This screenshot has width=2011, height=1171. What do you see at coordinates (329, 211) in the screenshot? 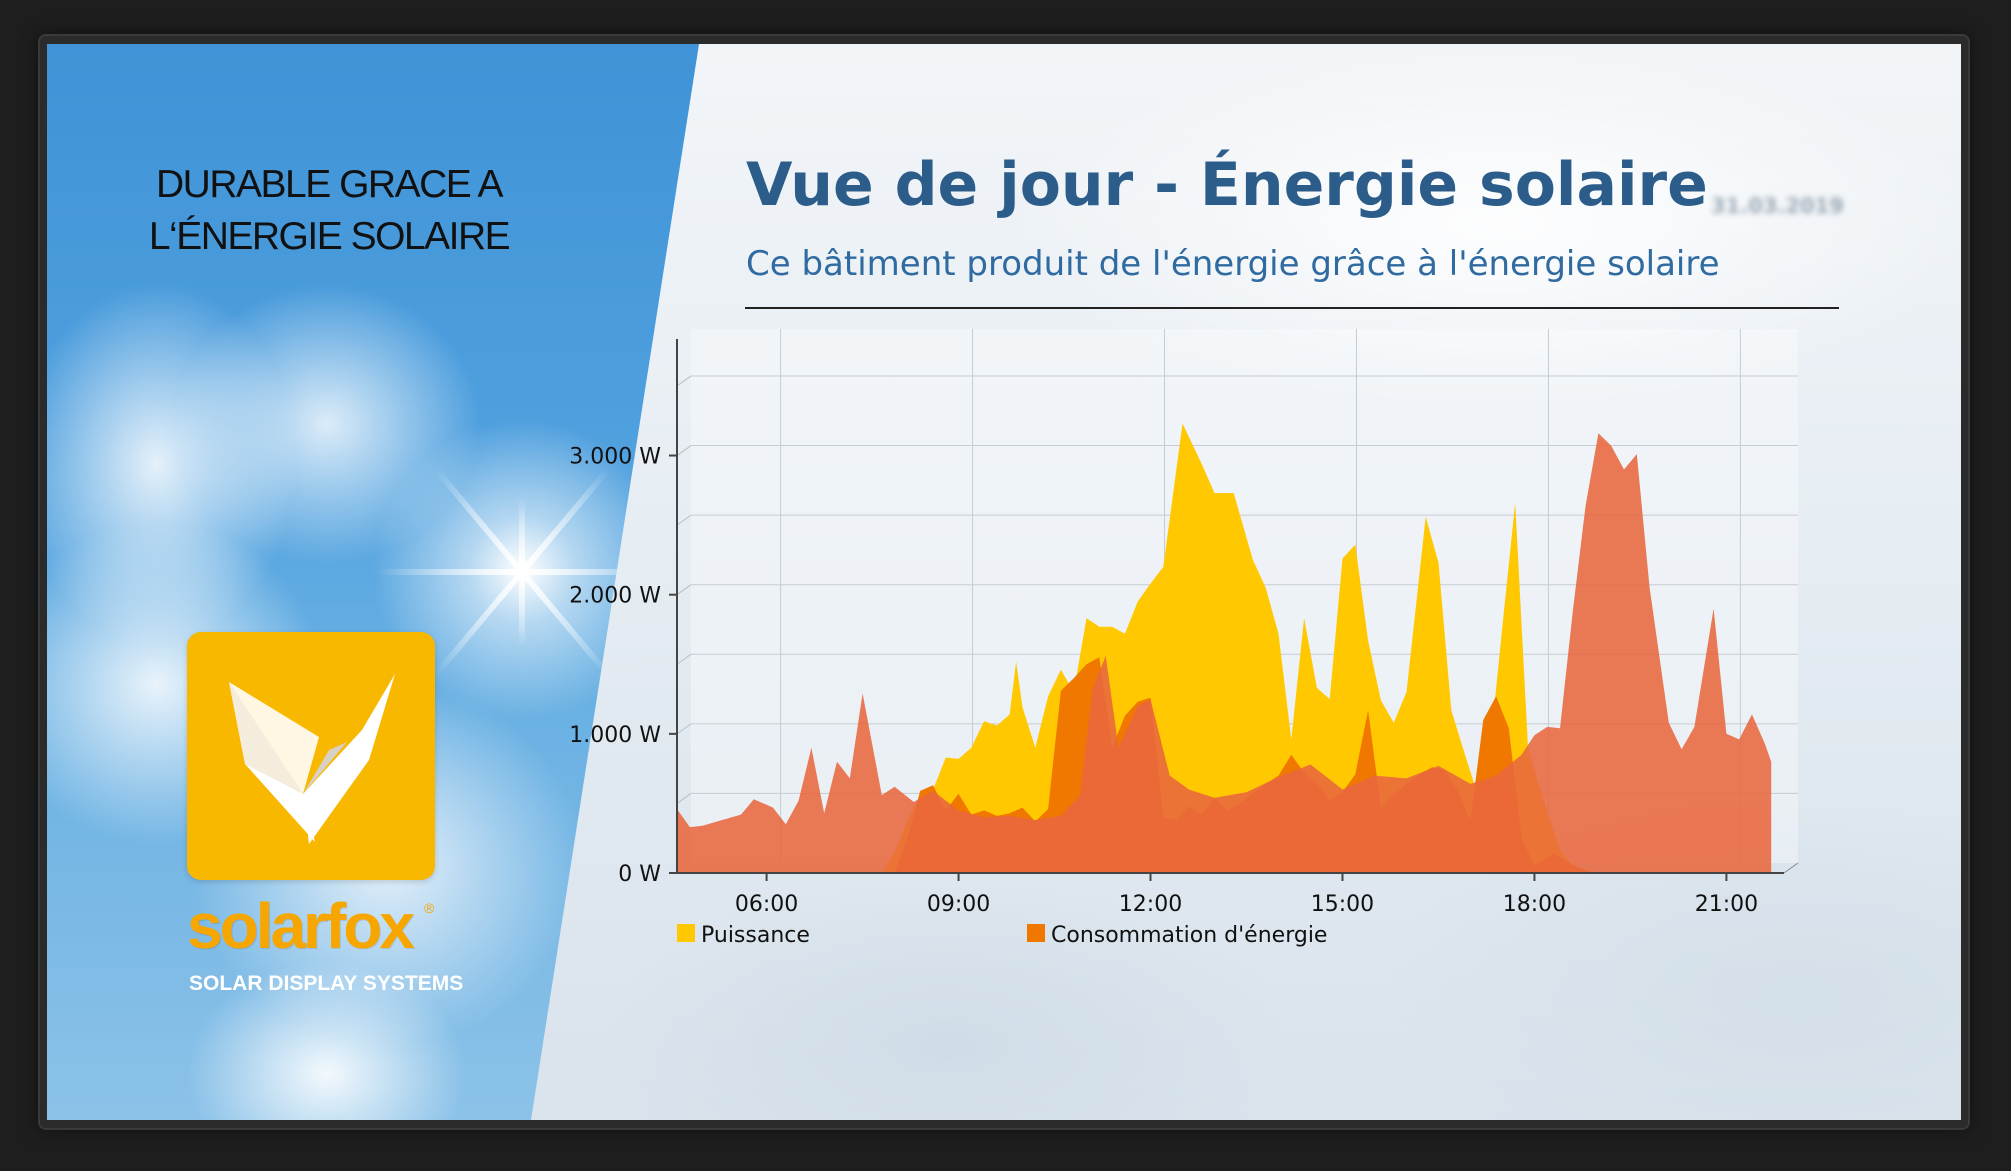
I see `sustainability-headline: DURABLE GRACE A L‘ÉNERGIE SOLAIRE` at bounding box center [329, 211].